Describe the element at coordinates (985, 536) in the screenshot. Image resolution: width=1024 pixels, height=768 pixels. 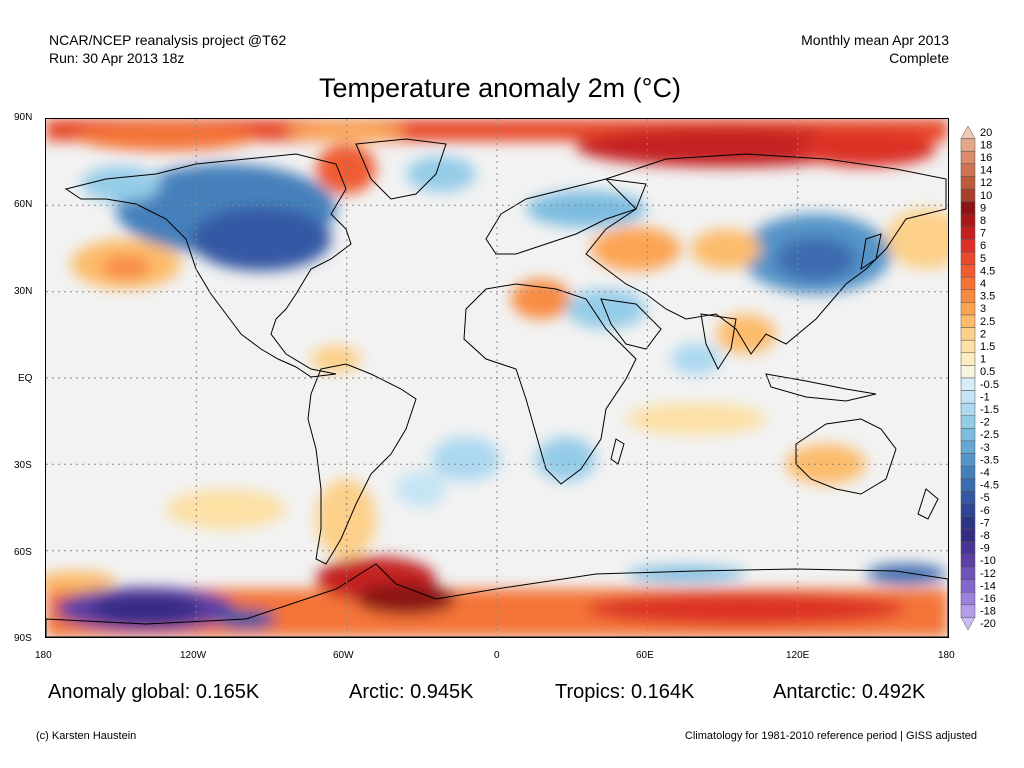
I see `colorbar-label: -8` at that location.